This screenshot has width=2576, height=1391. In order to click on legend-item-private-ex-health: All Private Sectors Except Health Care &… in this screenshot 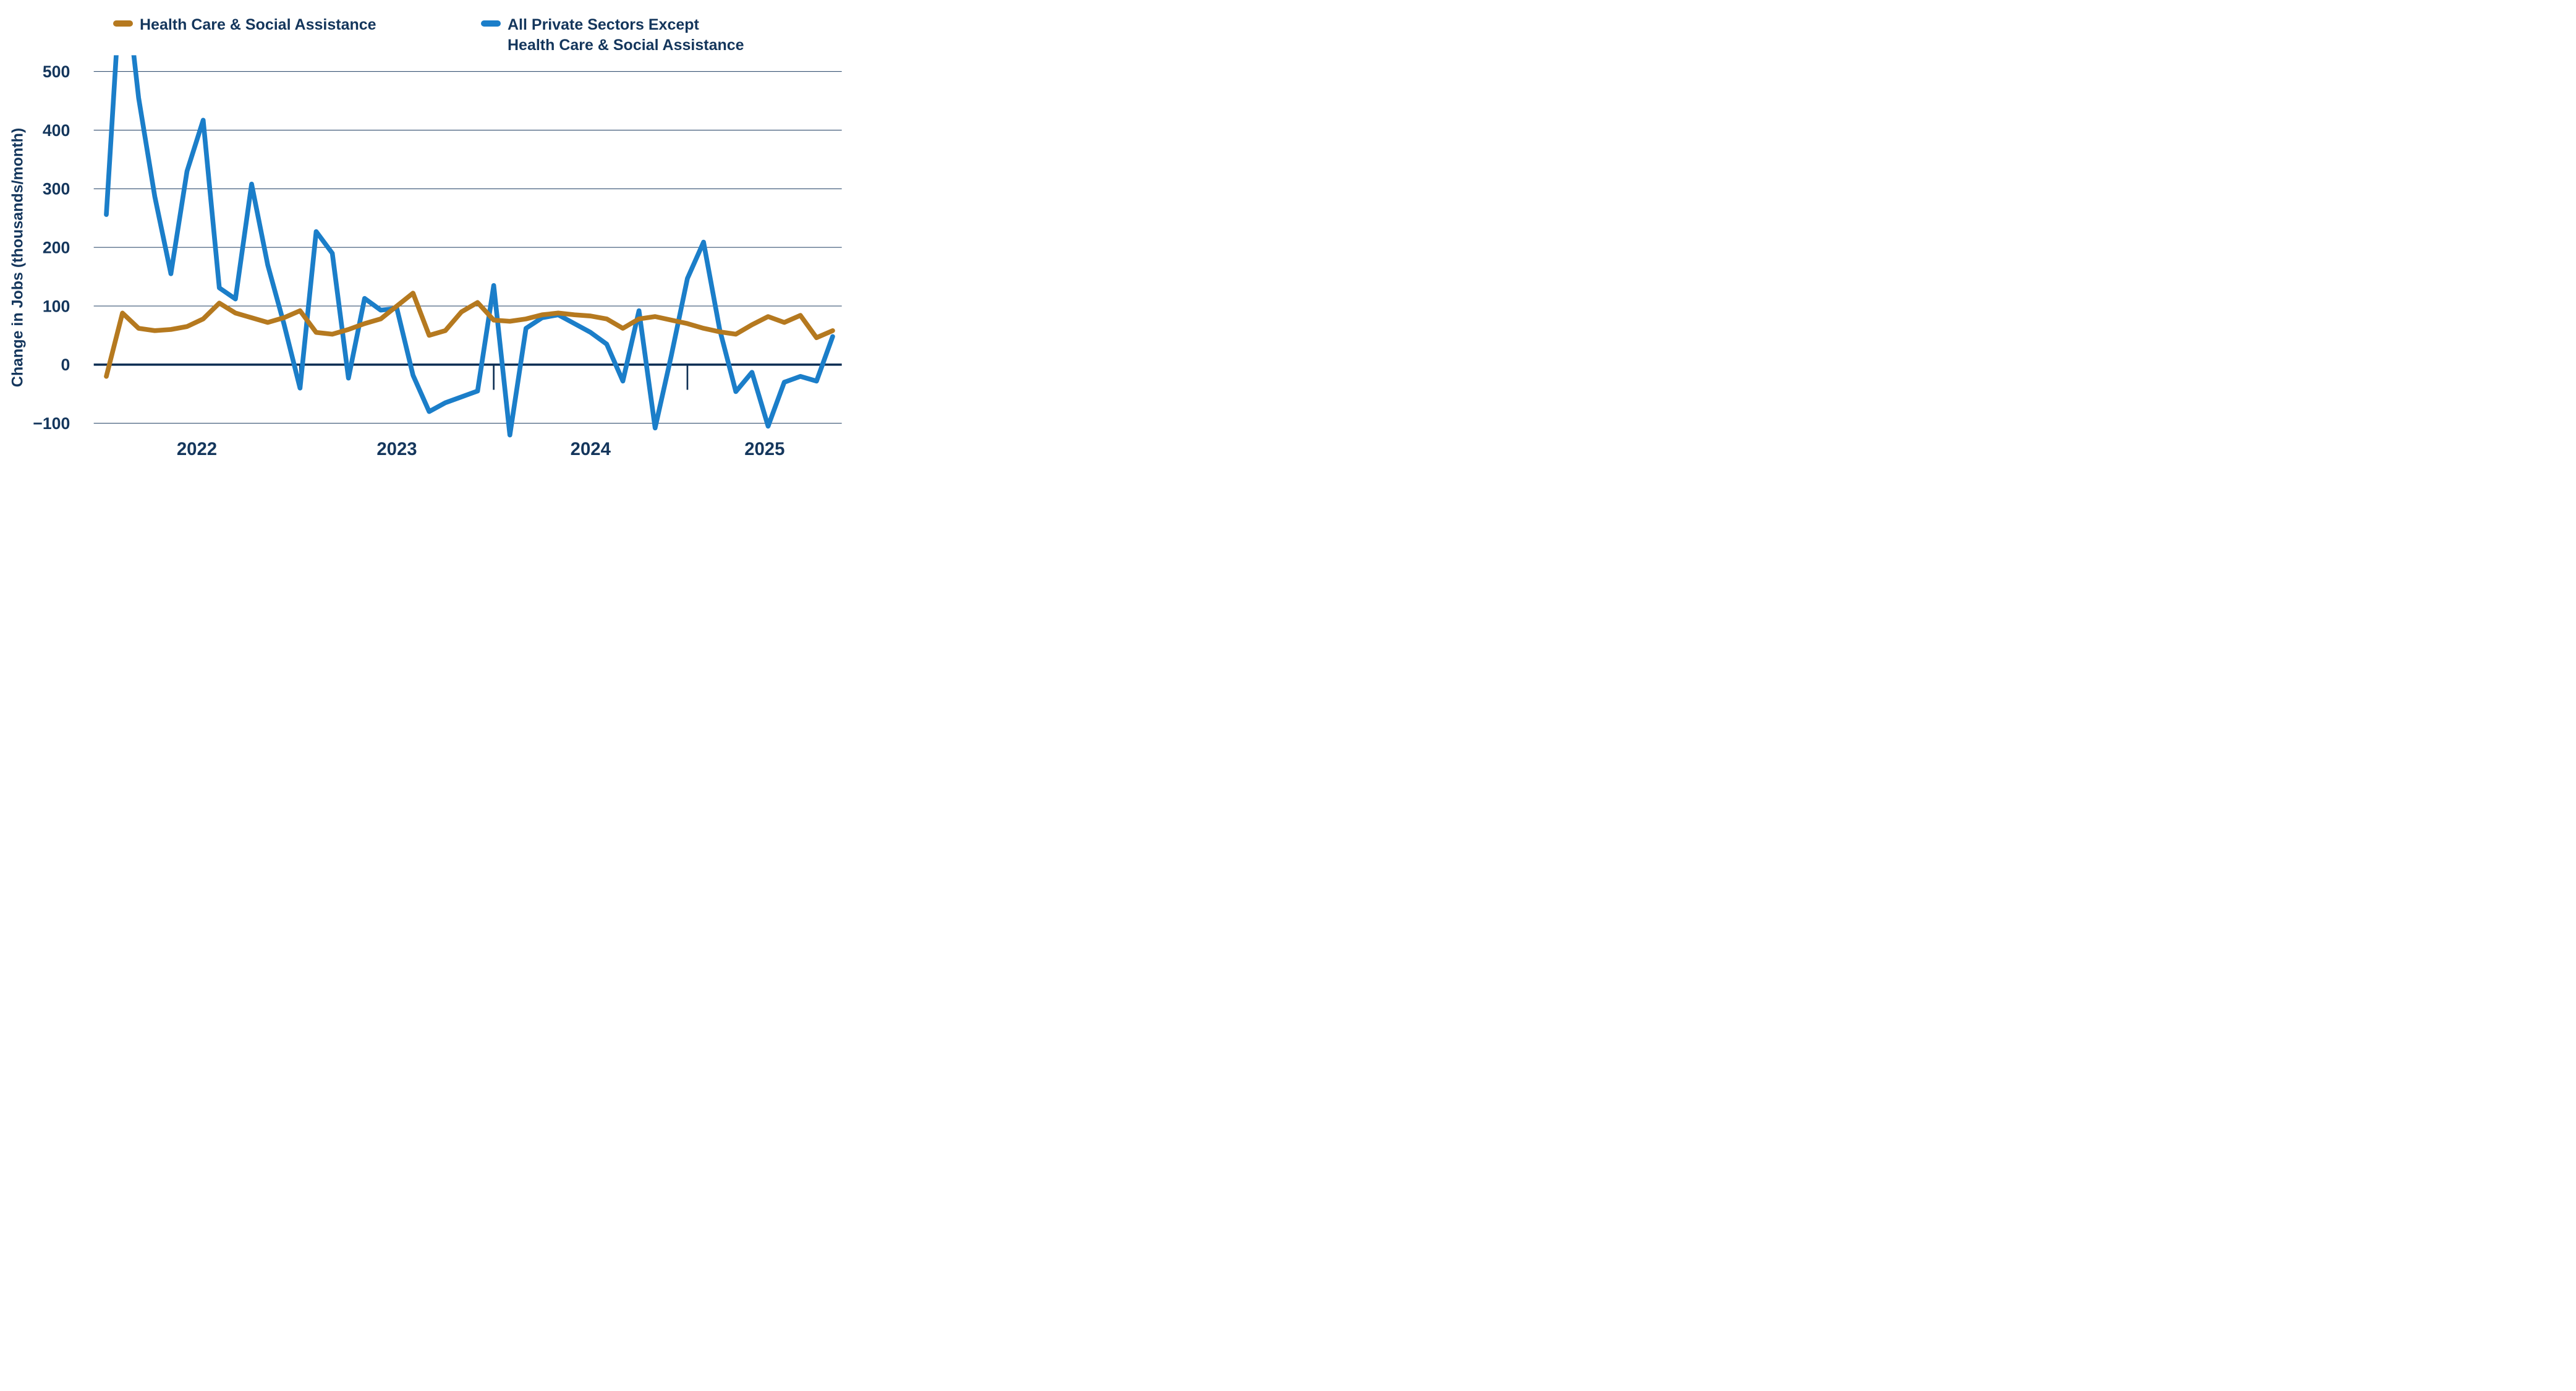, I will do `click(612, 35)`.